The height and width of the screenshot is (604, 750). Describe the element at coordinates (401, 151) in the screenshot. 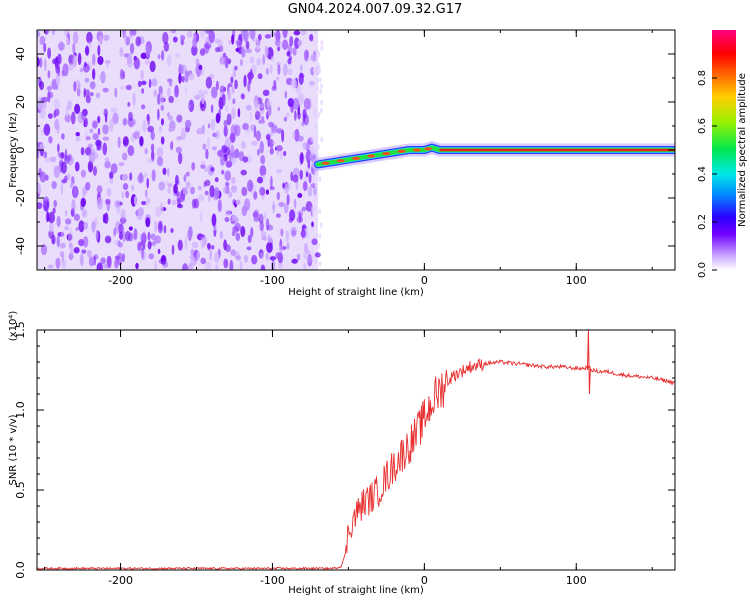

I see `tone-peak` at that location.